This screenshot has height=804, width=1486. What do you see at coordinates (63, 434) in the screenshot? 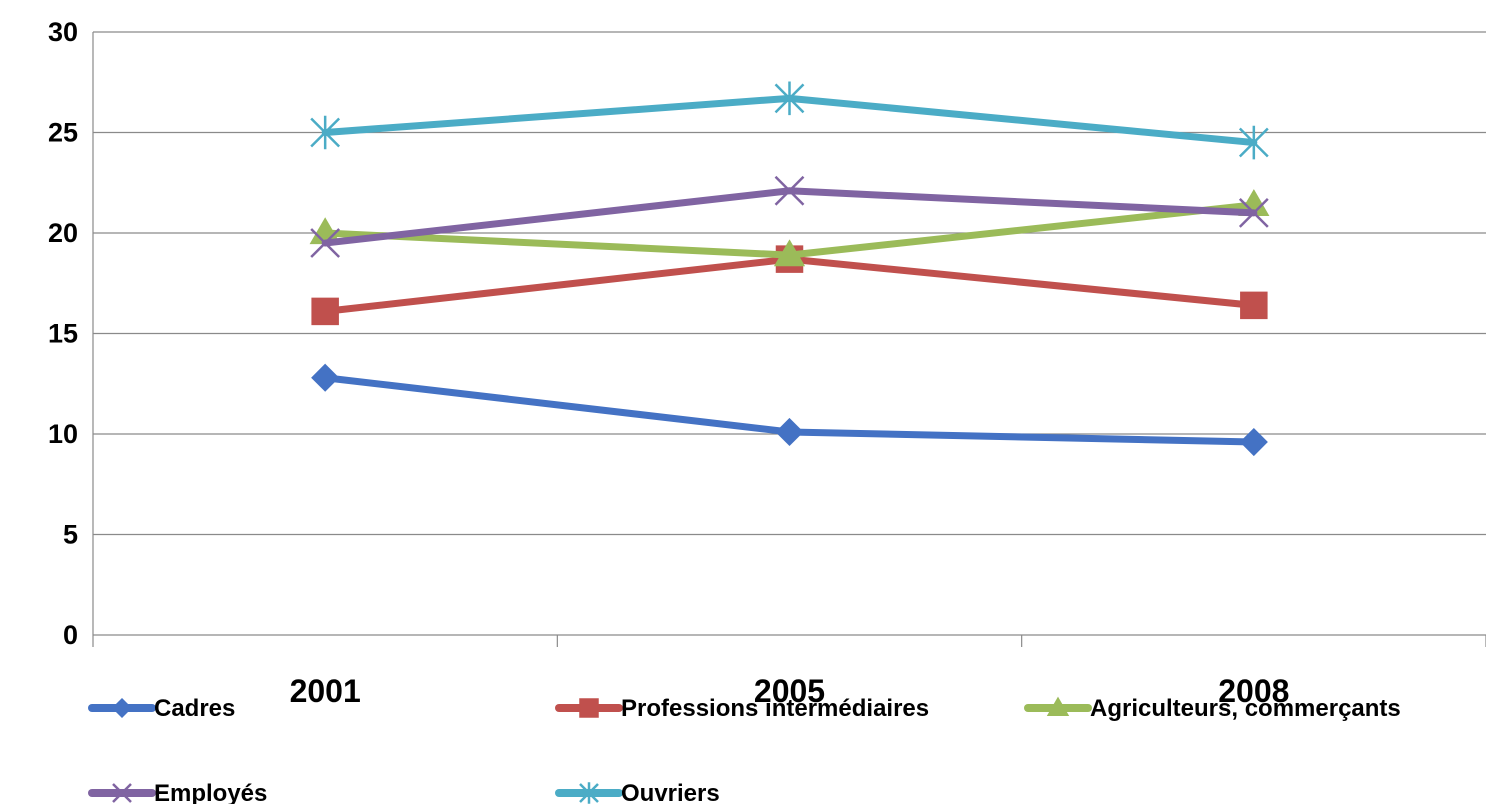
I see `y-tick-label: 10` at bounding box center [63, 434].